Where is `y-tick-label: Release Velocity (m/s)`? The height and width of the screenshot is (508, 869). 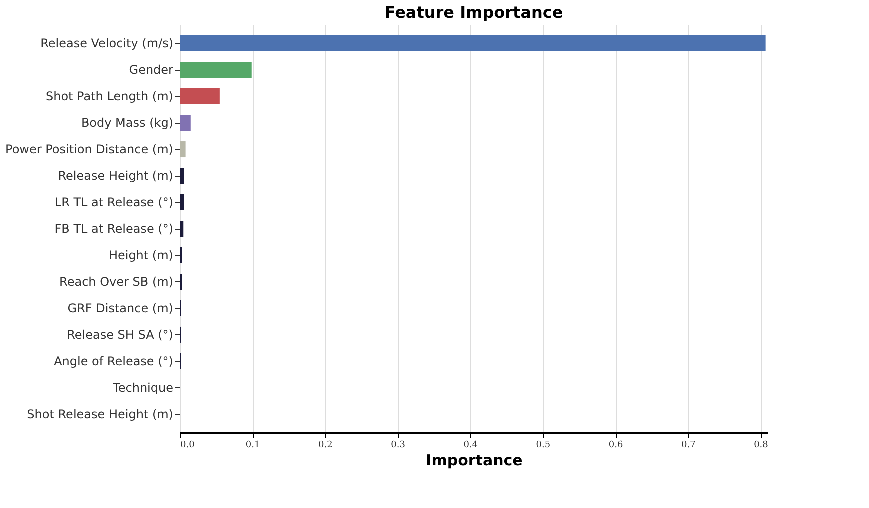
y-tick-label: Release Velocity (m/s) is located at coordinates (107, 43).